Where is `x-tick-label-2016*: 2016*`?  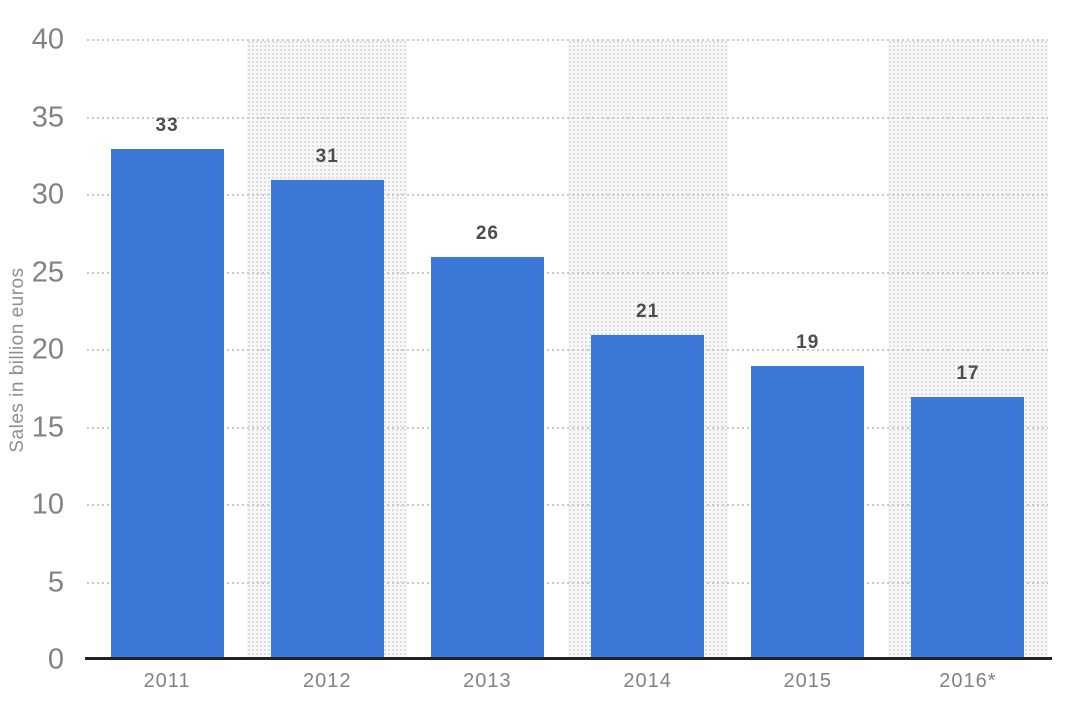
x-tick-label-2016*: 2016* is located at coordinates (968, 681).